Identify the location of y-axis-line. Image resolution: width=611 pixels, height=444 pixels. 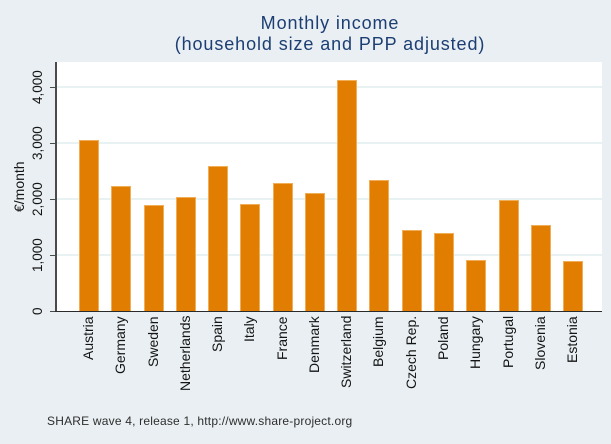
(56, 186).